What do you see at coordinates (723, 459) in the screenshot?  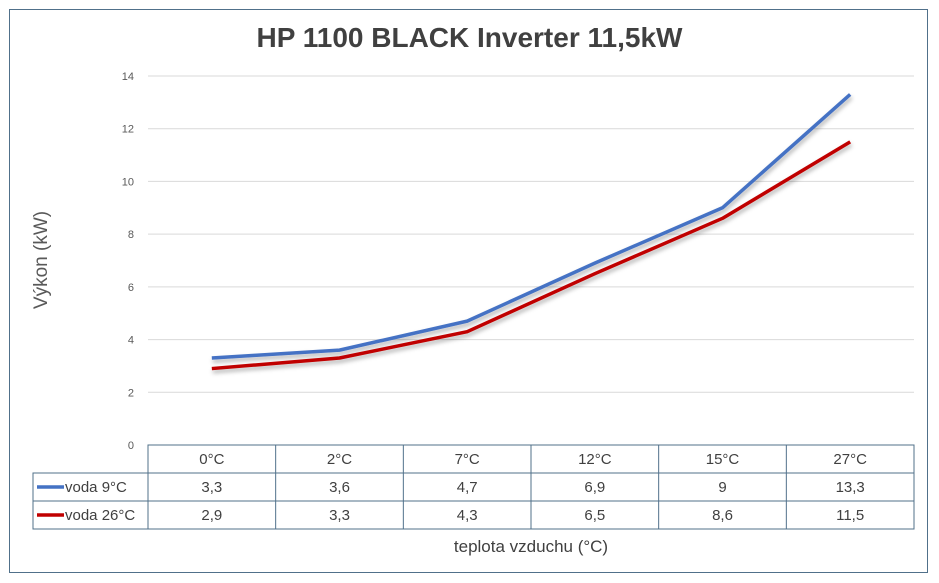 I see `x-category-label: 15°C` at bounding box center [723, 459].